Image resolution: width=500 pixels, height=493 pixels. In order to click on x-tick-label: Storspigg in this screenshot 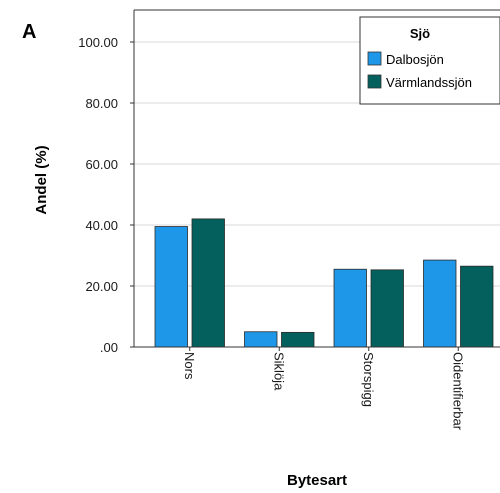, I will do `click(368, 379)`.